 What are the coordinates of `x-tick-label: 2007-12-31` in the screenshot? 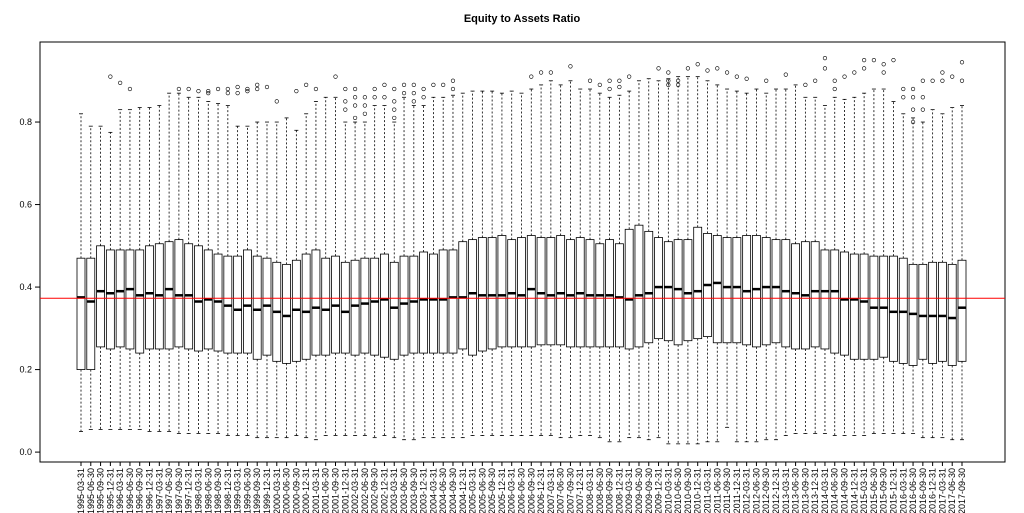 It's located at (580, 490).